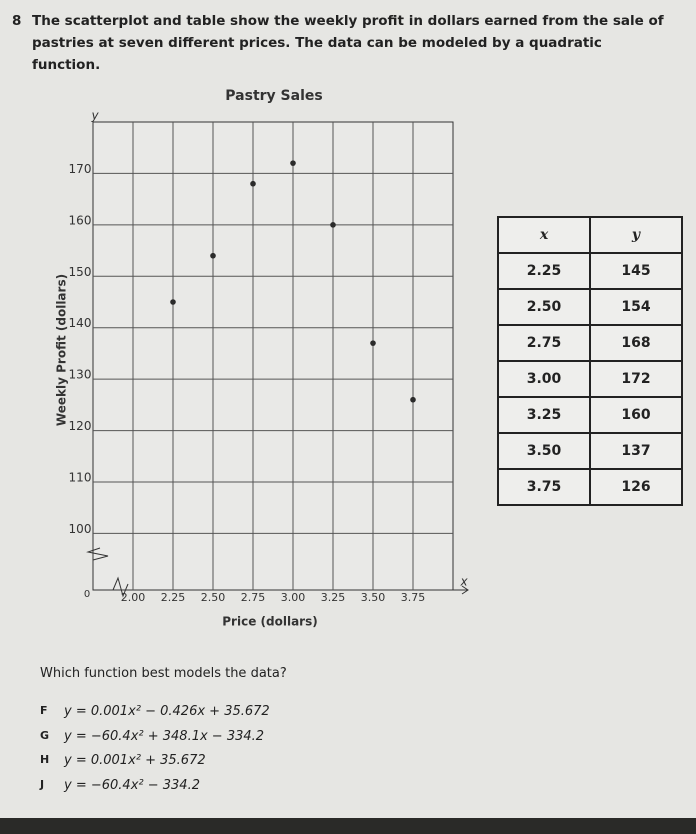 This screenshot has width=696, height=834. I want to click on table-row: 2.75 168, so click(590, 343).